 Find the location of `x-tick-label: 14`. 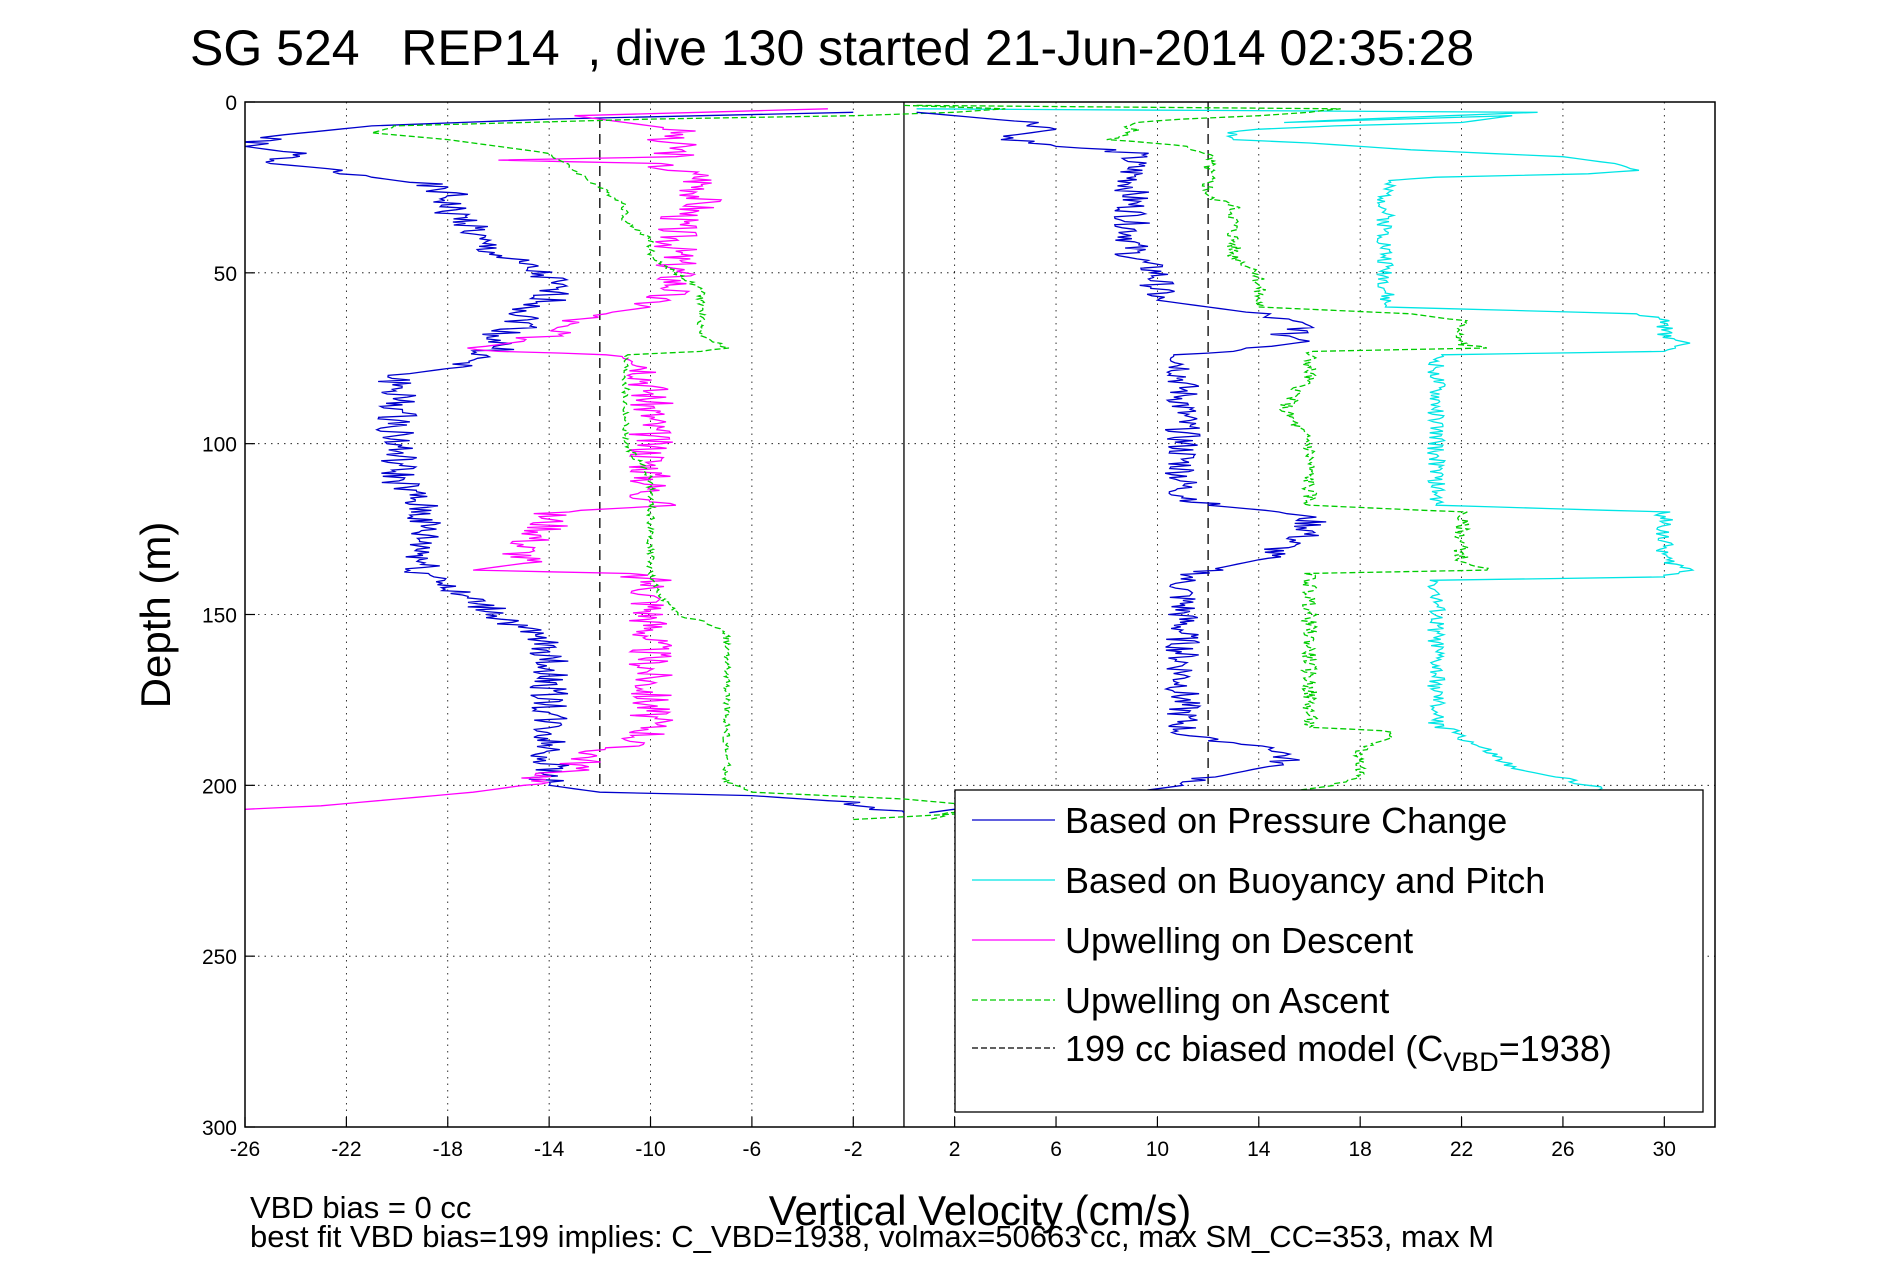

x-tick-label: 14 is located at coordinates (1259, 1149).